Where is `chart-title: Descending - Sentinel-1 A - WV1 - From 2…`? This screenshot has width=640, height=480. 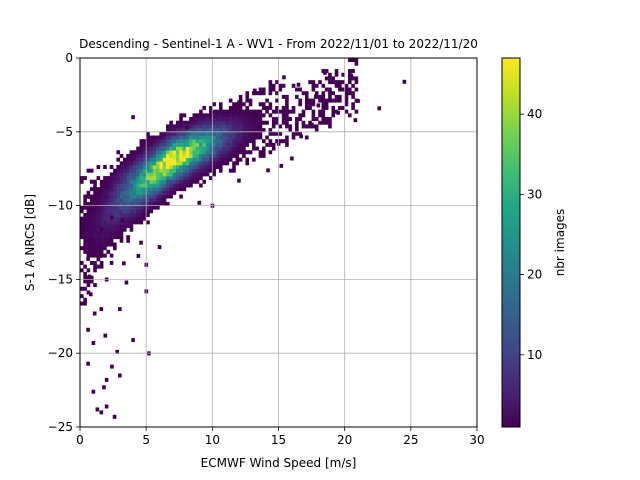 chart-title: Descending - Sentinel-1 A - WV1 - From 2… is located at coordinates (278, 44).